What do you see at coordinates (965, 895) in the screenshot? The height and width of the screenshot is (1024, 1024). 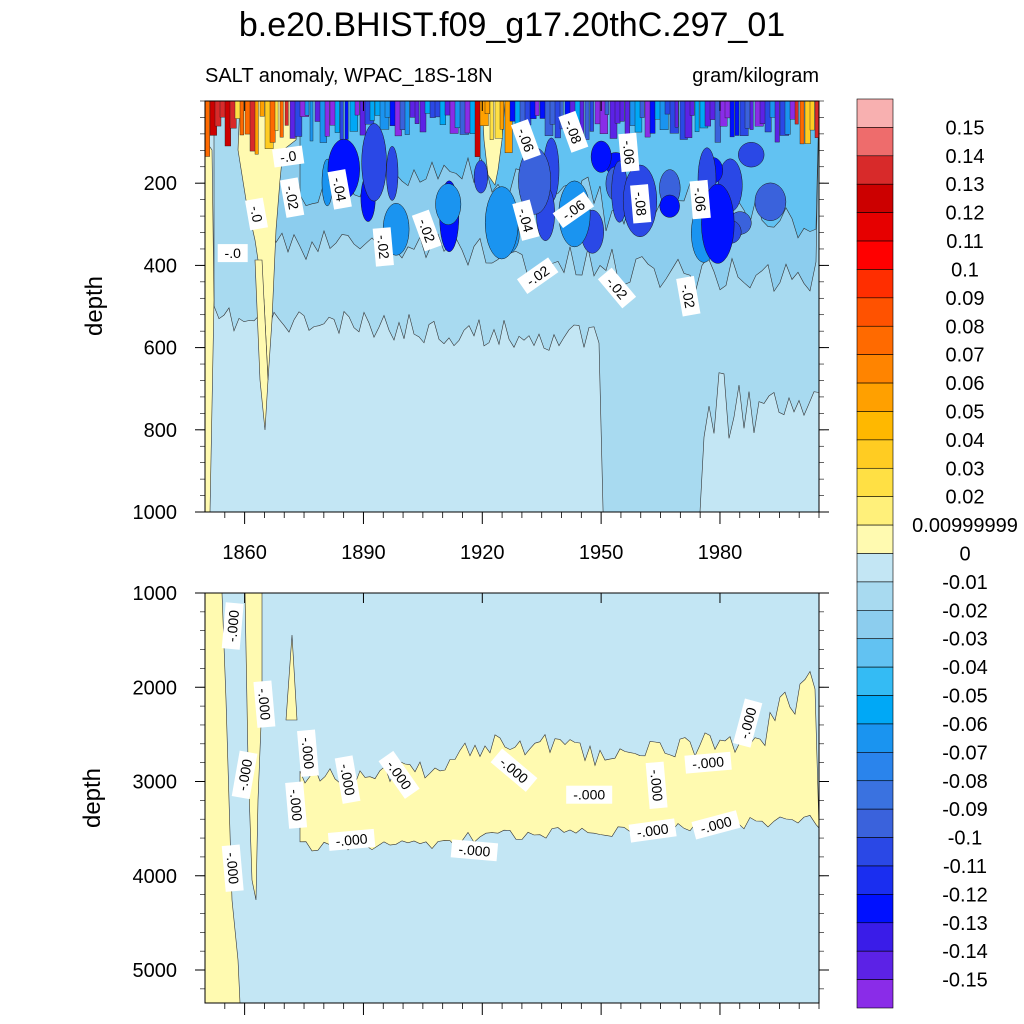 I see `colorbar-label: -0.12` at bounding box center [965, 895].